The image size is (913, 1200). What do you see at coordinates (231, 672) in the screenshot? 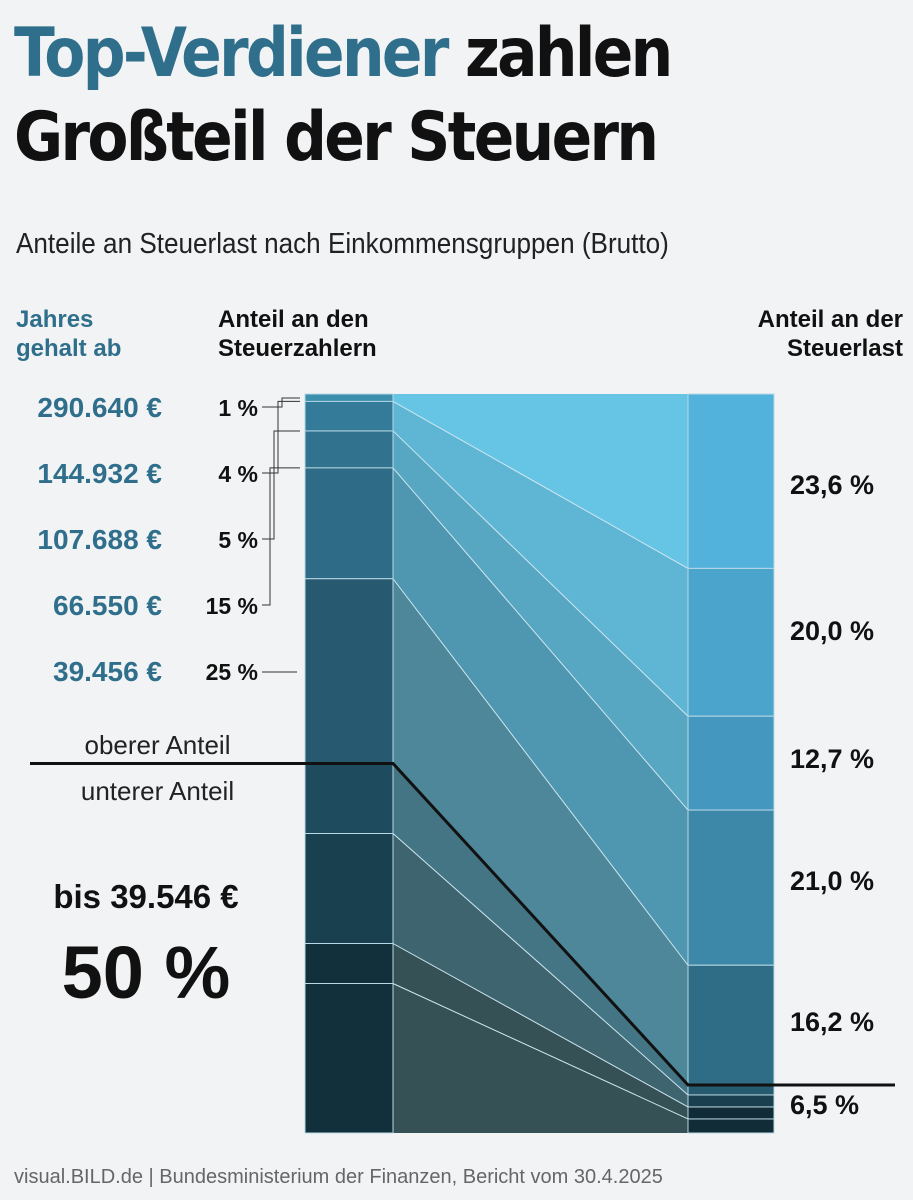
I see `payers-share-label: 25 %` at bounding box center [231, 672].